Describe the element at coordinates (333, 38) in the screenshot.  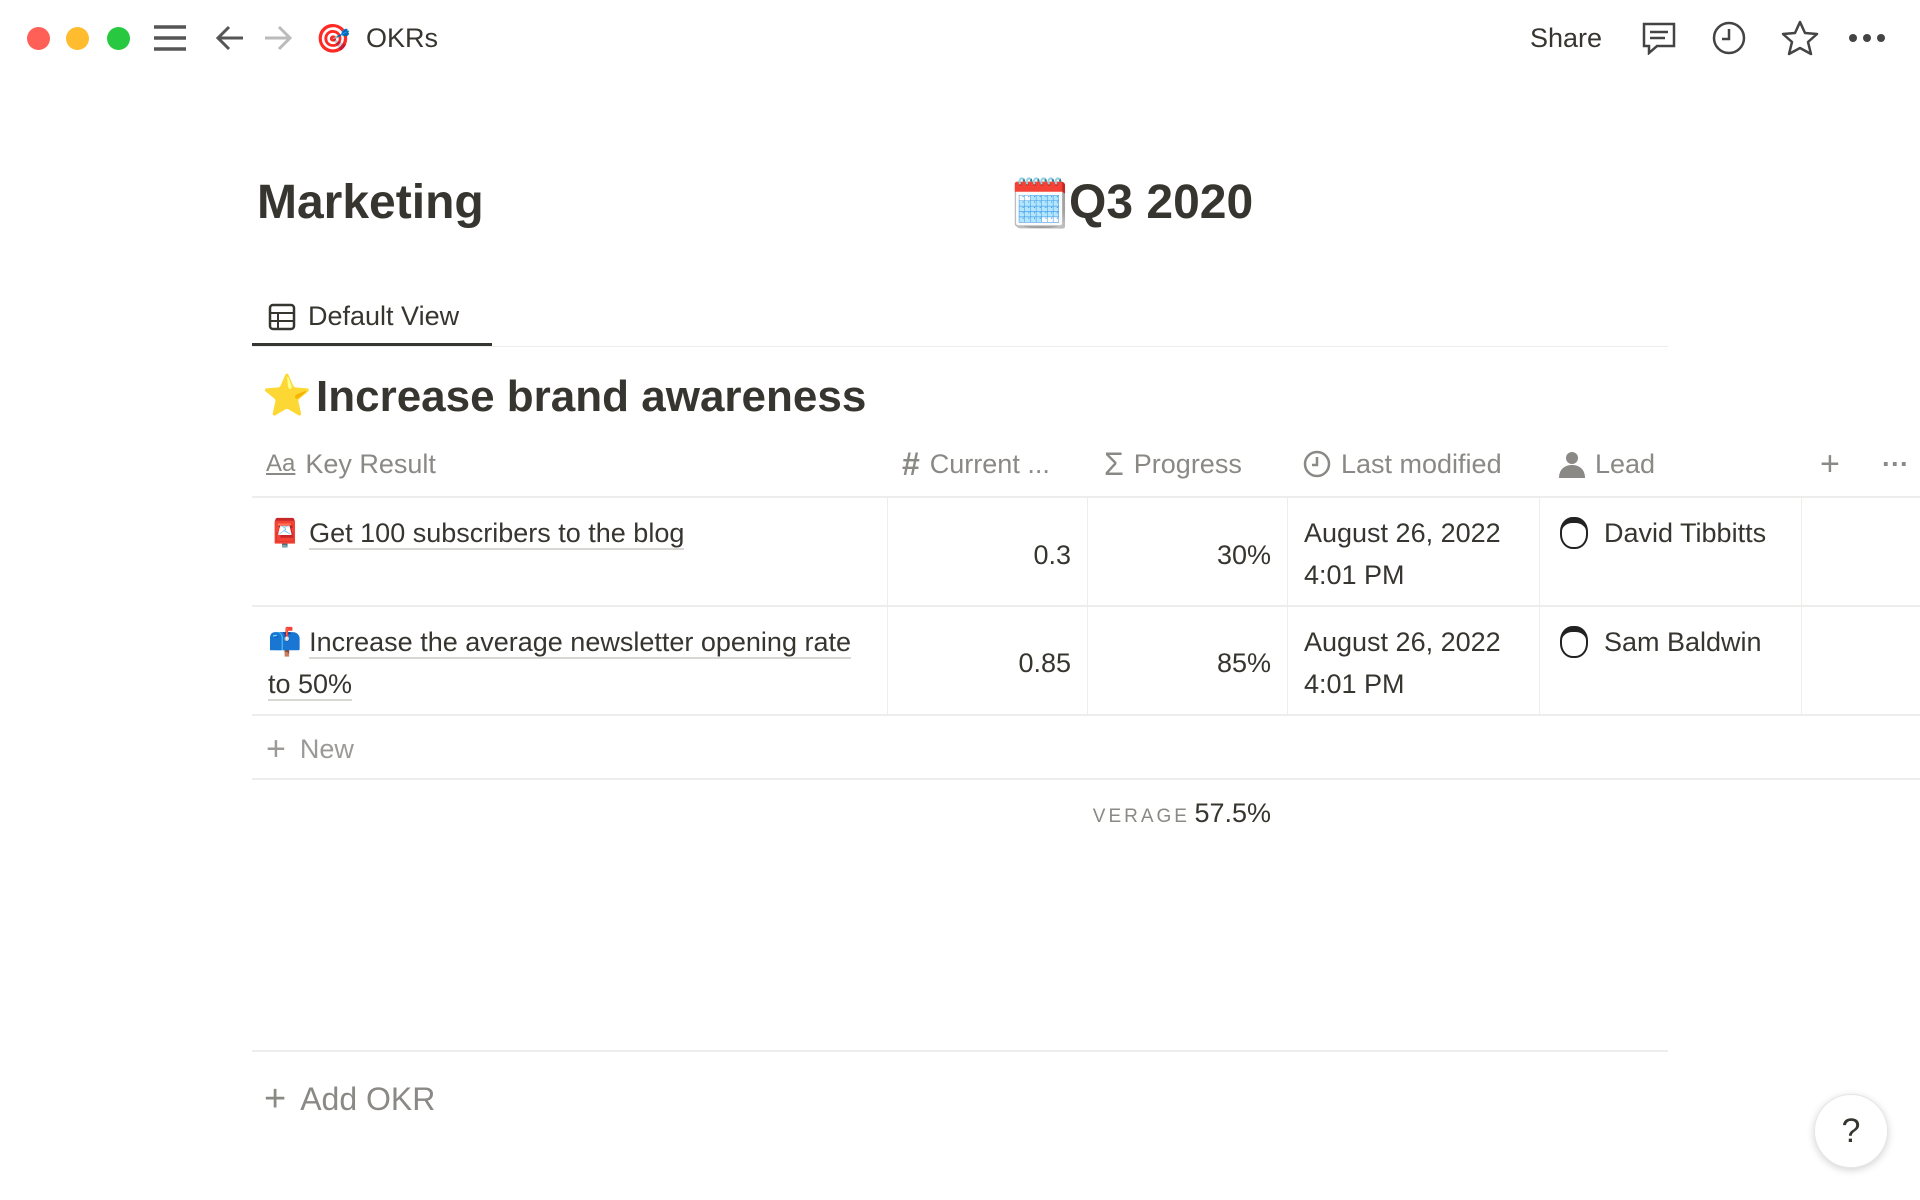
I see `target-icon: 🎯` at that location.